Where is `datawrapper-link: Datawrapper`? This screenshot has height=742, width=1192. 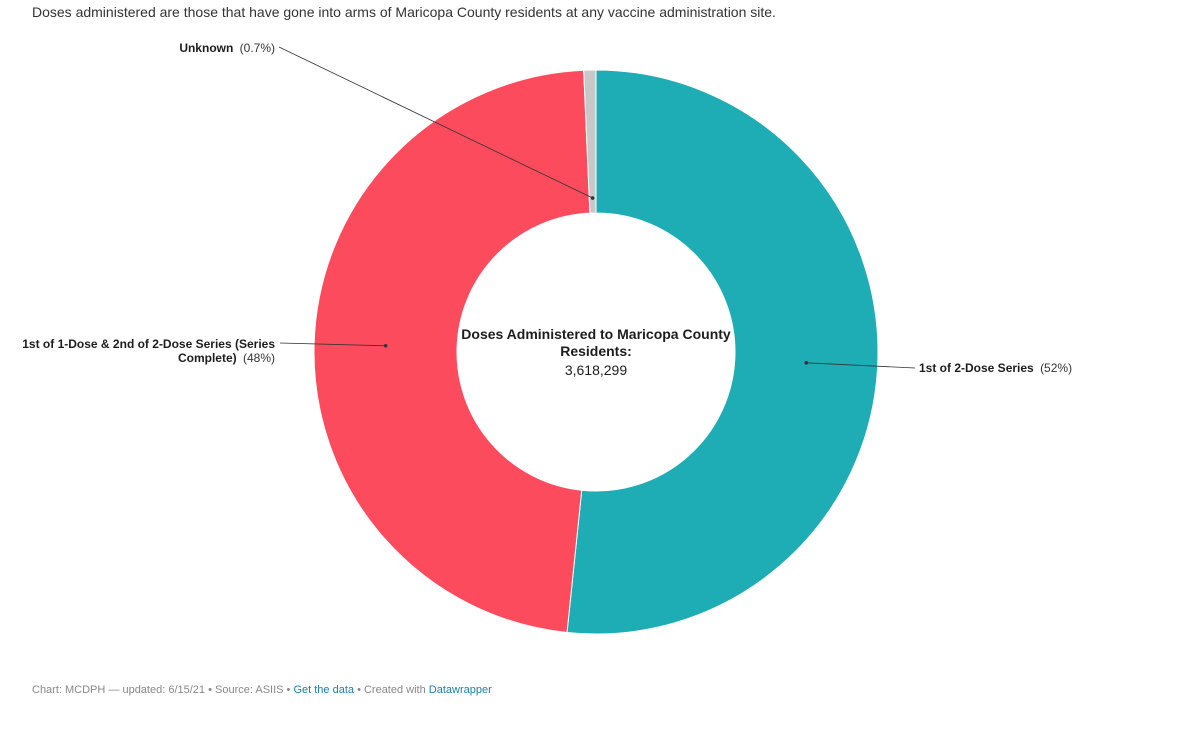
datawrapper-link: Datawrapper is located at coordinates (460, 690).